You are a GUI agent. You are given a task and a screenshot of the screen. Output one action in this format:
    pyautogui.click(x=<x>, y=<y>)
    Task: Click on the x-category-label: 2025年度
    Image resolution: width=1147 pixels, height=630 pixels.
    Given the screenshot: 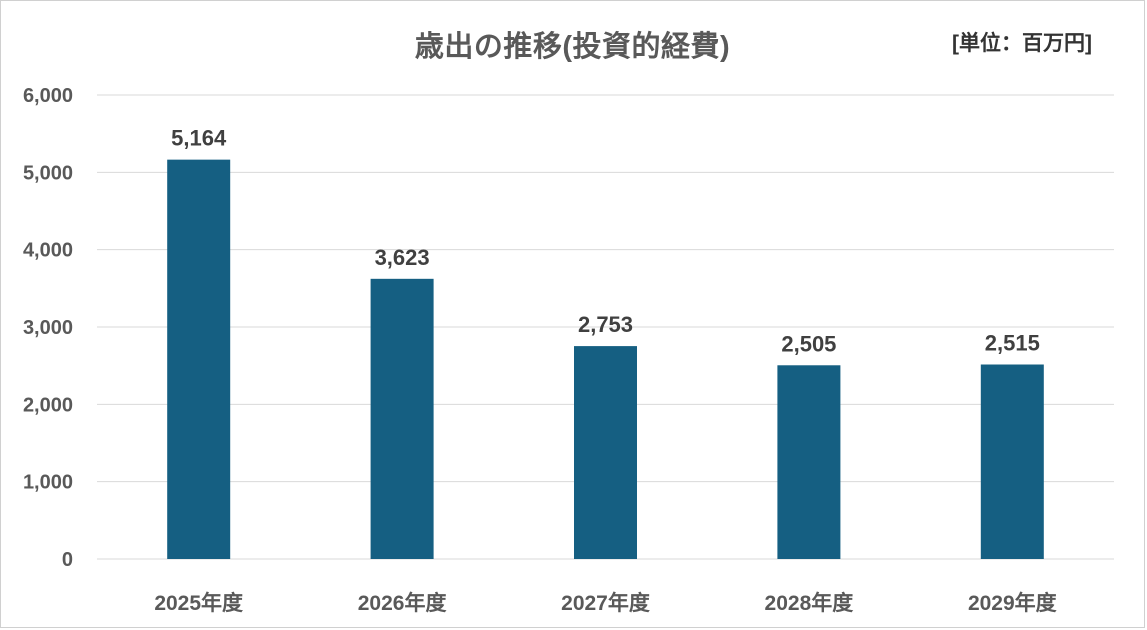 What is the action you would take?
    pyautogui.click(x=198, y=603)
    